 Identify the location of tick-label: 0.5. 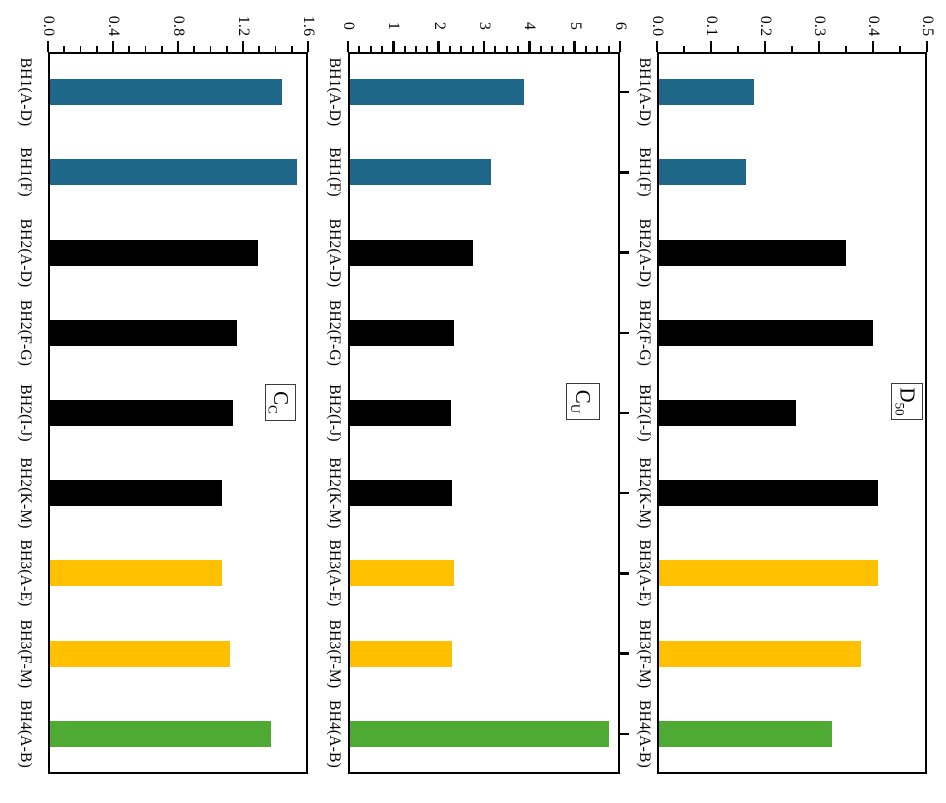
(927, 26).